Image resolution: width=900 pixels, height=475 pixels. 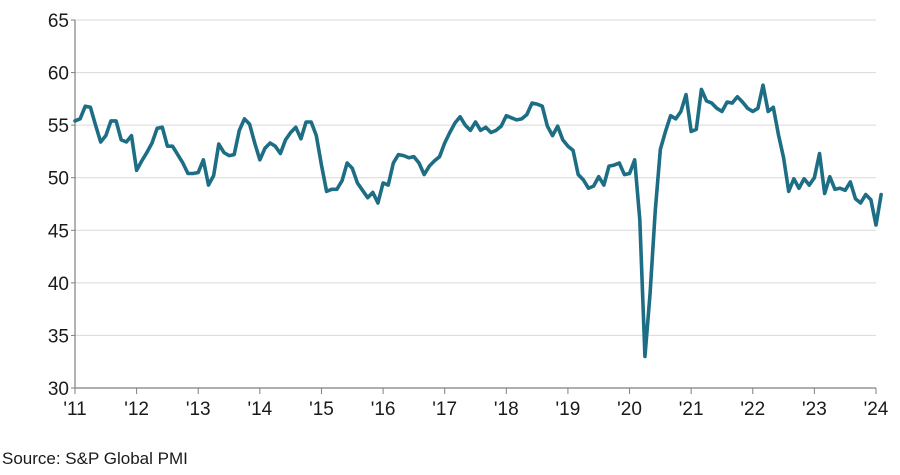 I want to click on x-tick-label: '17, so click(x=444, y=409).